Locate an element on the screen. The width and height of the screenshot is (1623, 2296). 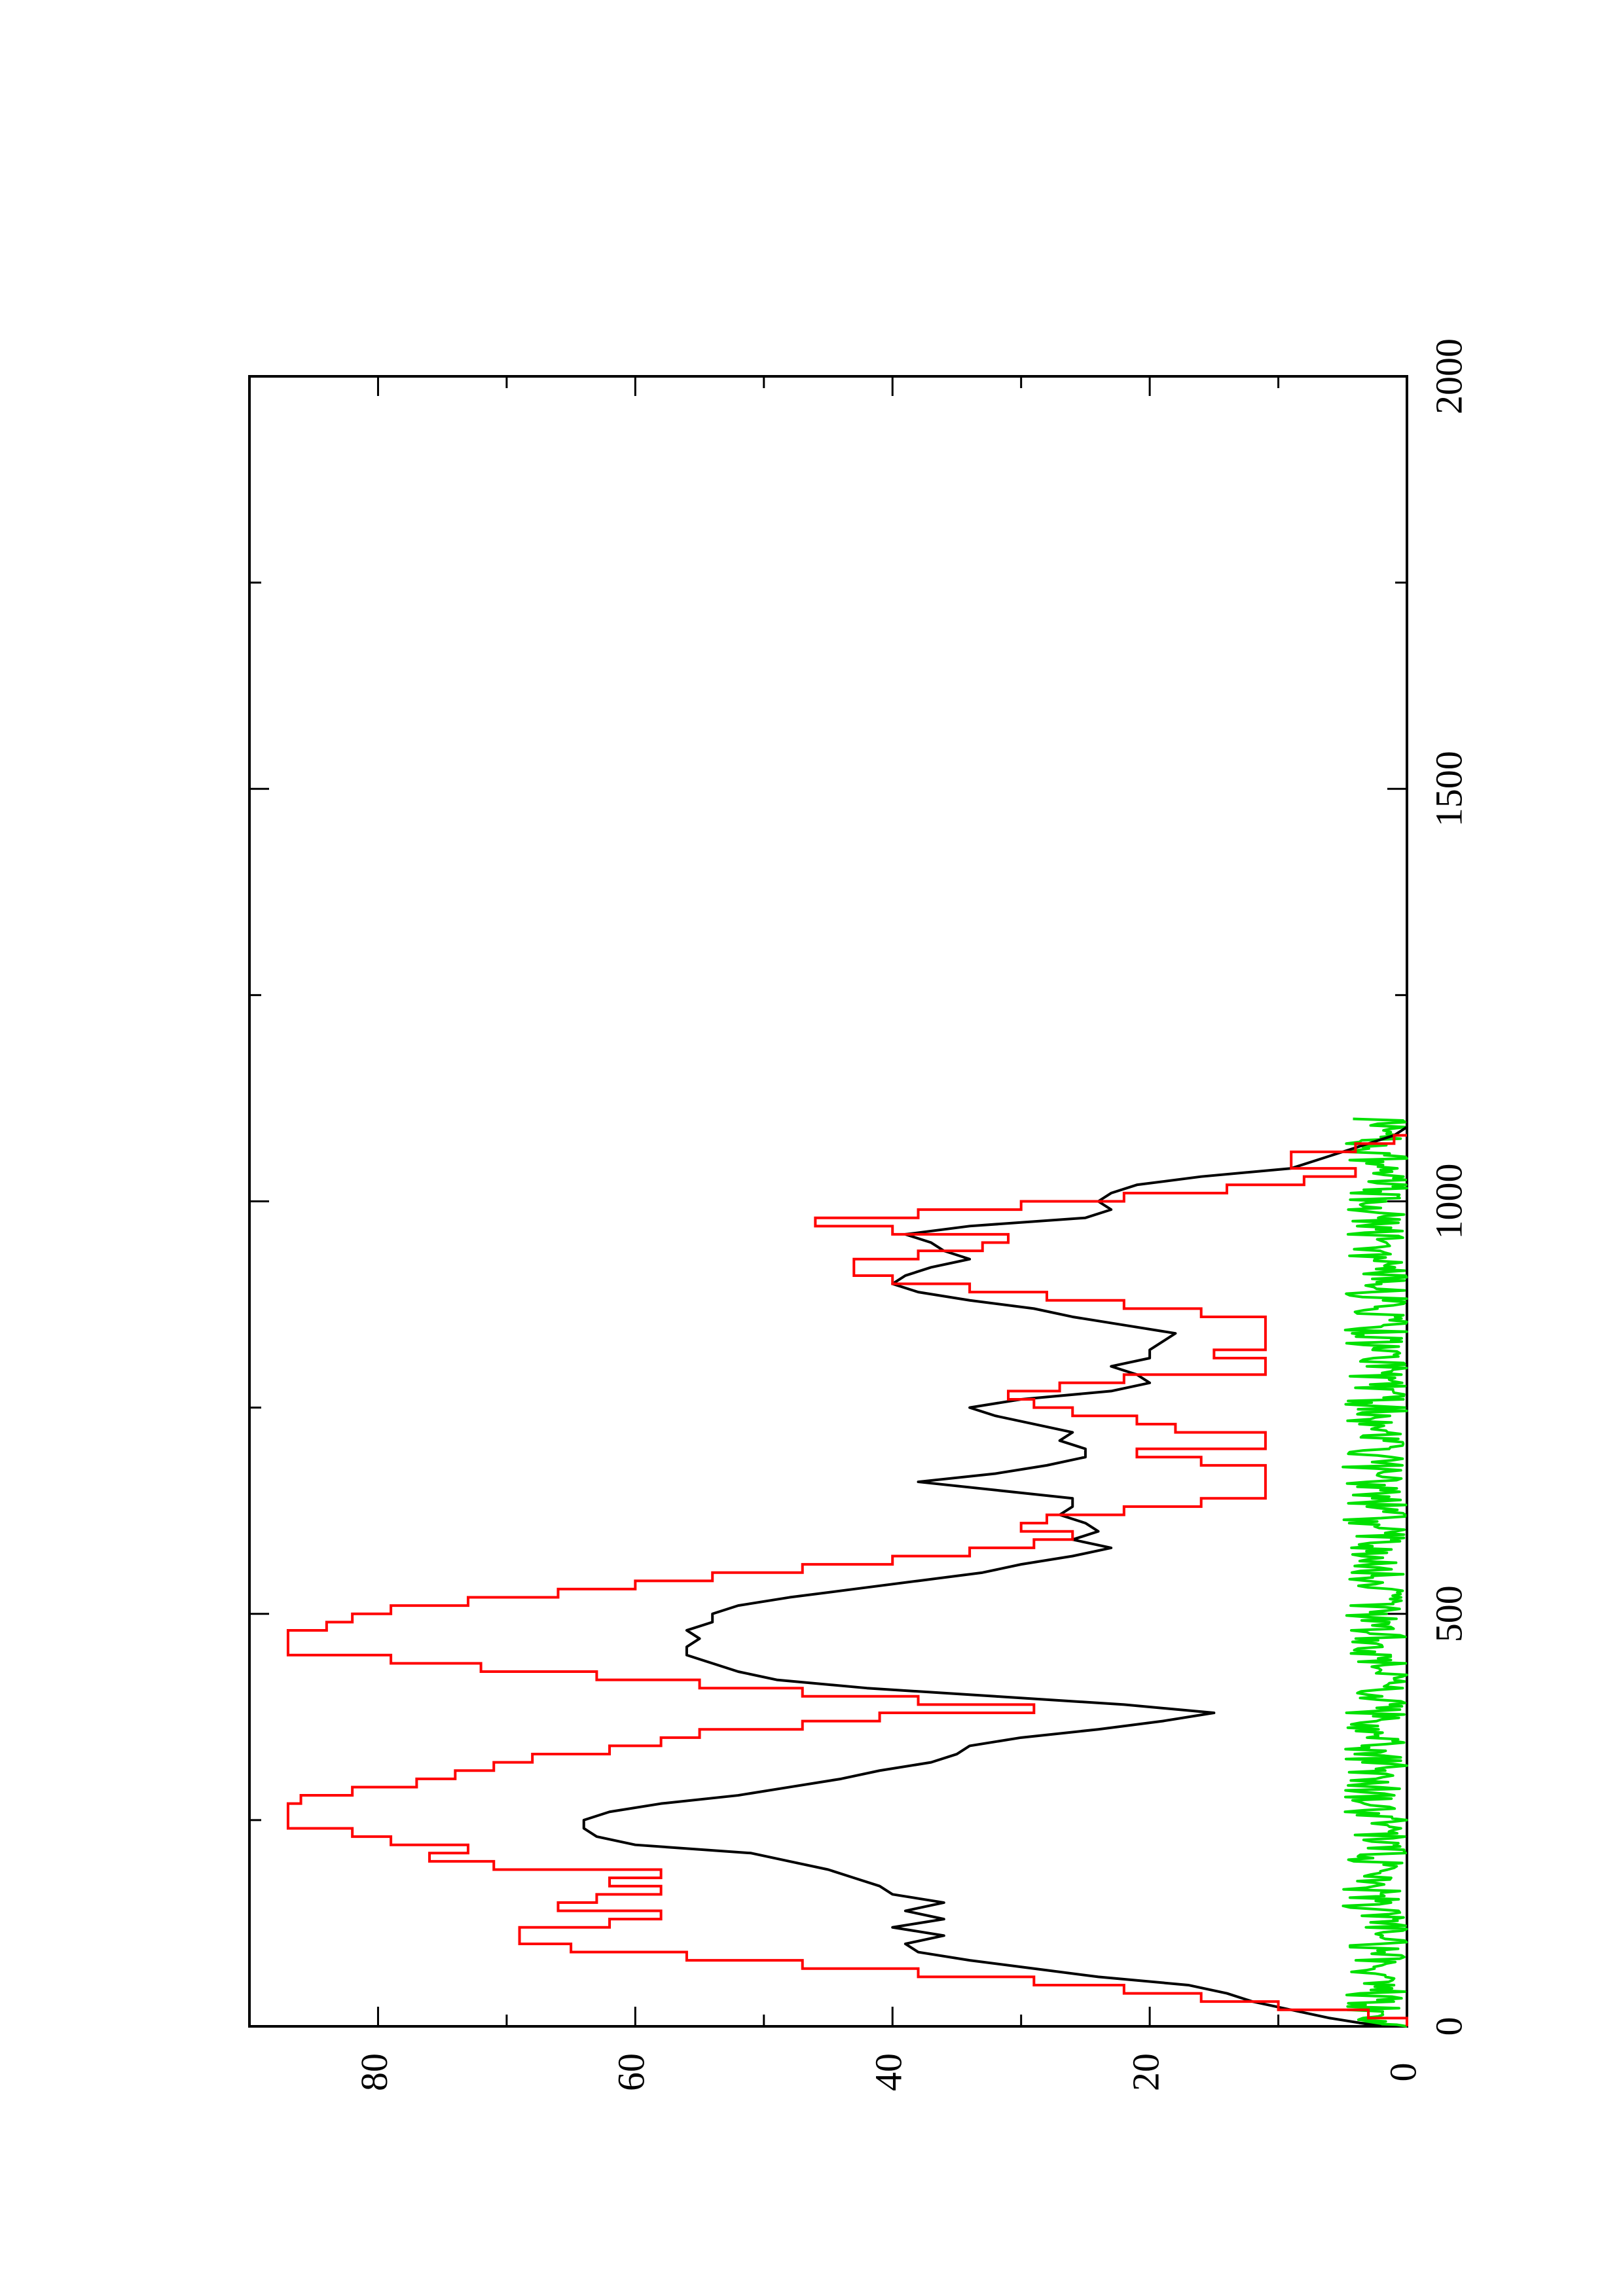
series-green-line is located at coordinates (1374, 1572).